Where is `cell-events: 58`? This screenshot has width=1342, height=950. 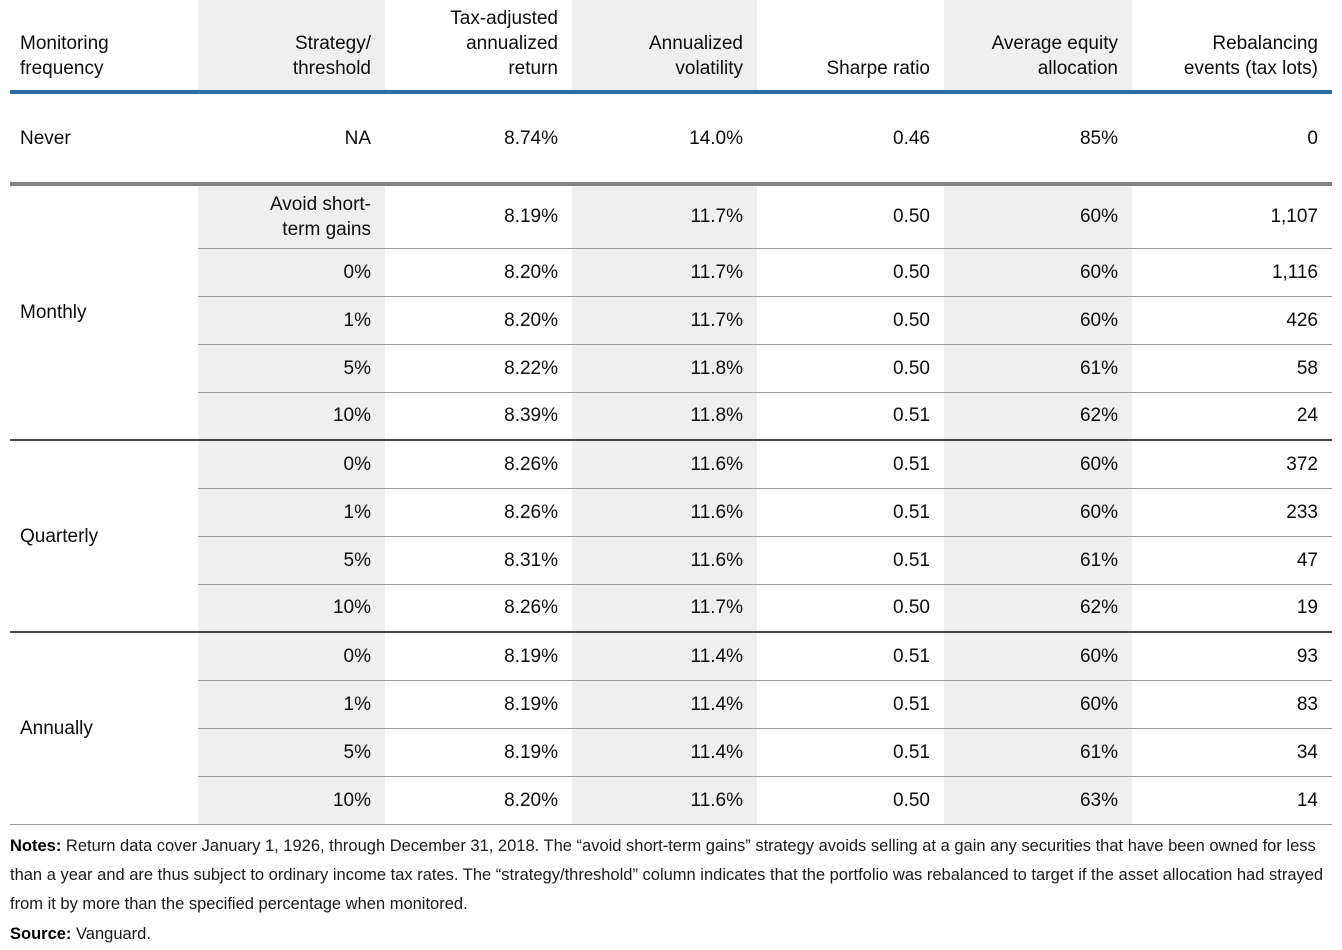 cell-events: 58 is located at coordinates (1232, 368).